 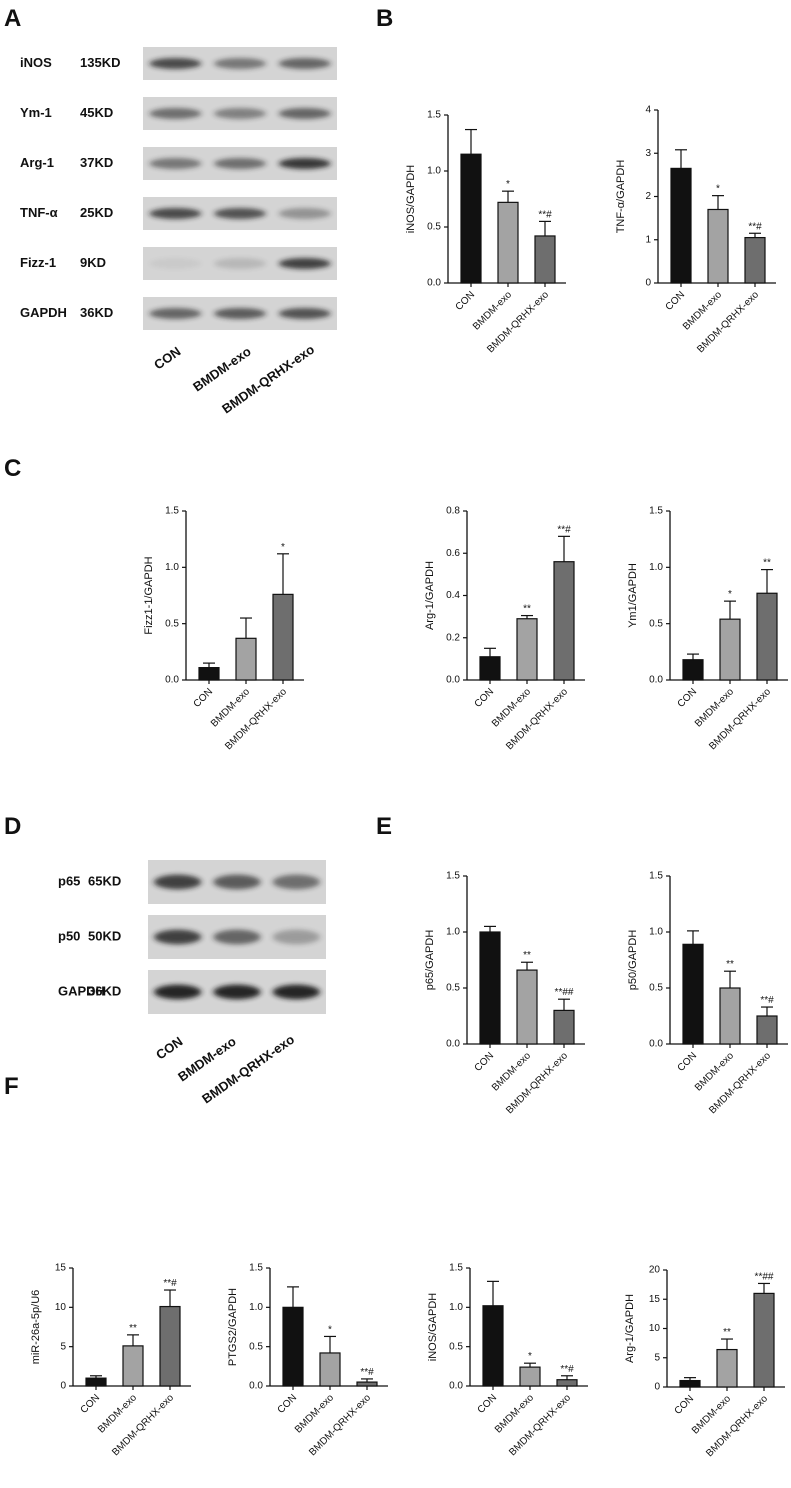 What do you see at coordinates (633, 960) in the screenshot?
I see `y-axis-label: p50/GAPDH` at bounding box center [633, 960].